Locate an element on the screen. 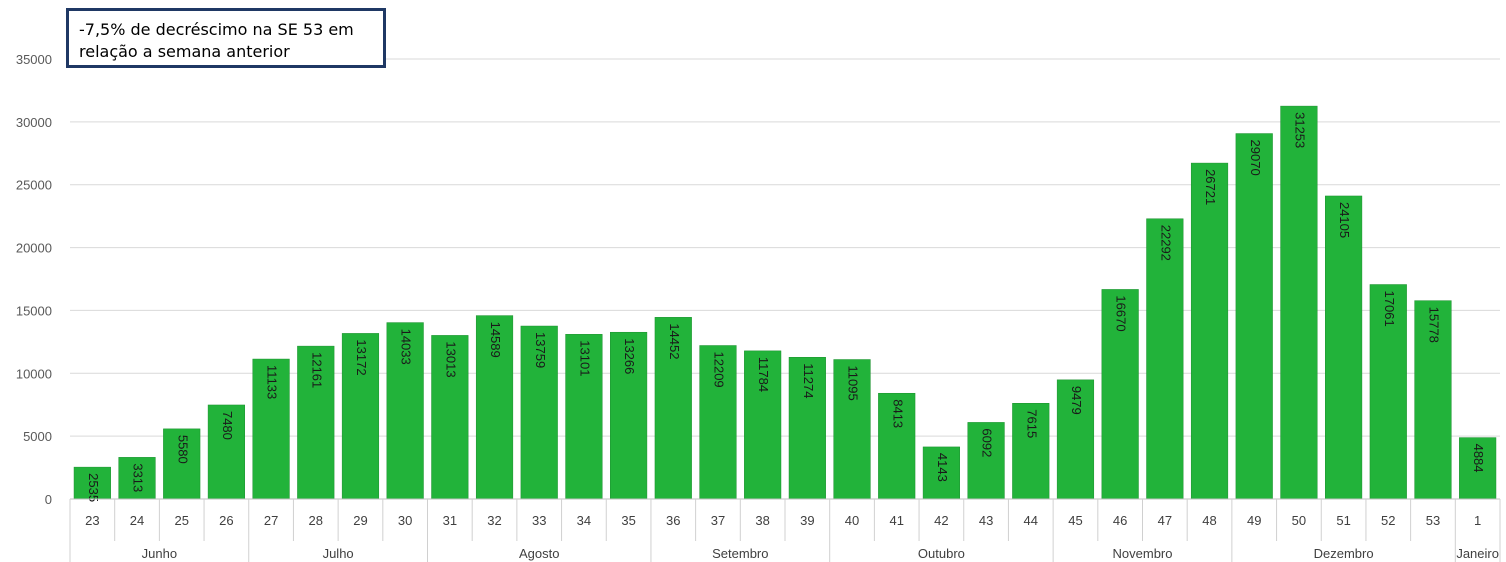  data-label: 2535 is located at coordinates (93, 487).